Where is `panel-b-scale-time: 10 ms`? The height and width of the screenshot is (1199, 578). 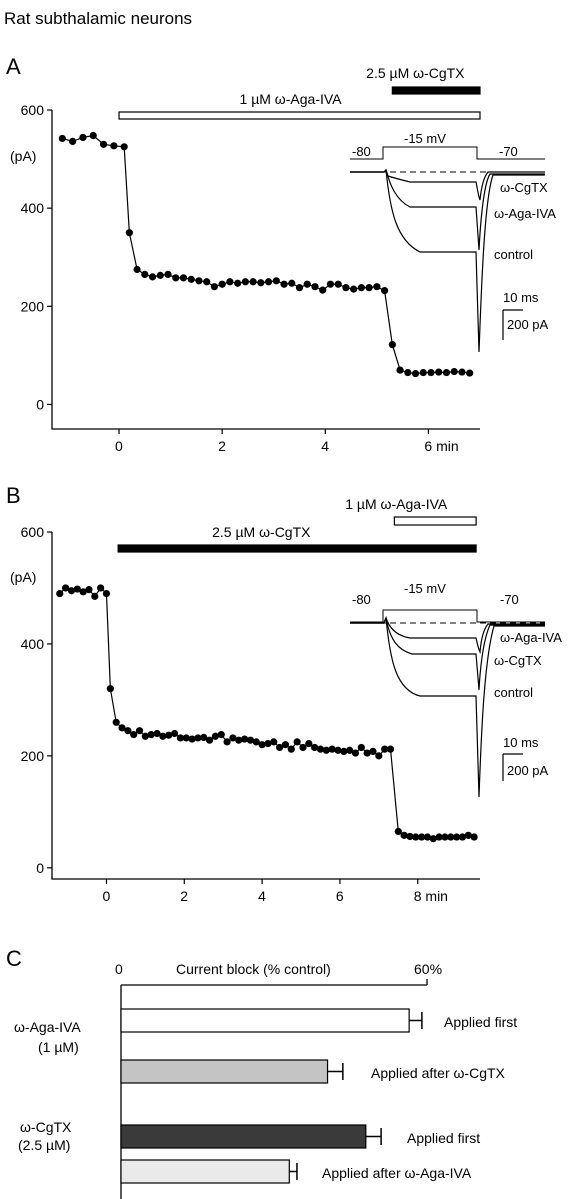 panel-b-scale-time: 10 ms is located at coordinates (521, 742).